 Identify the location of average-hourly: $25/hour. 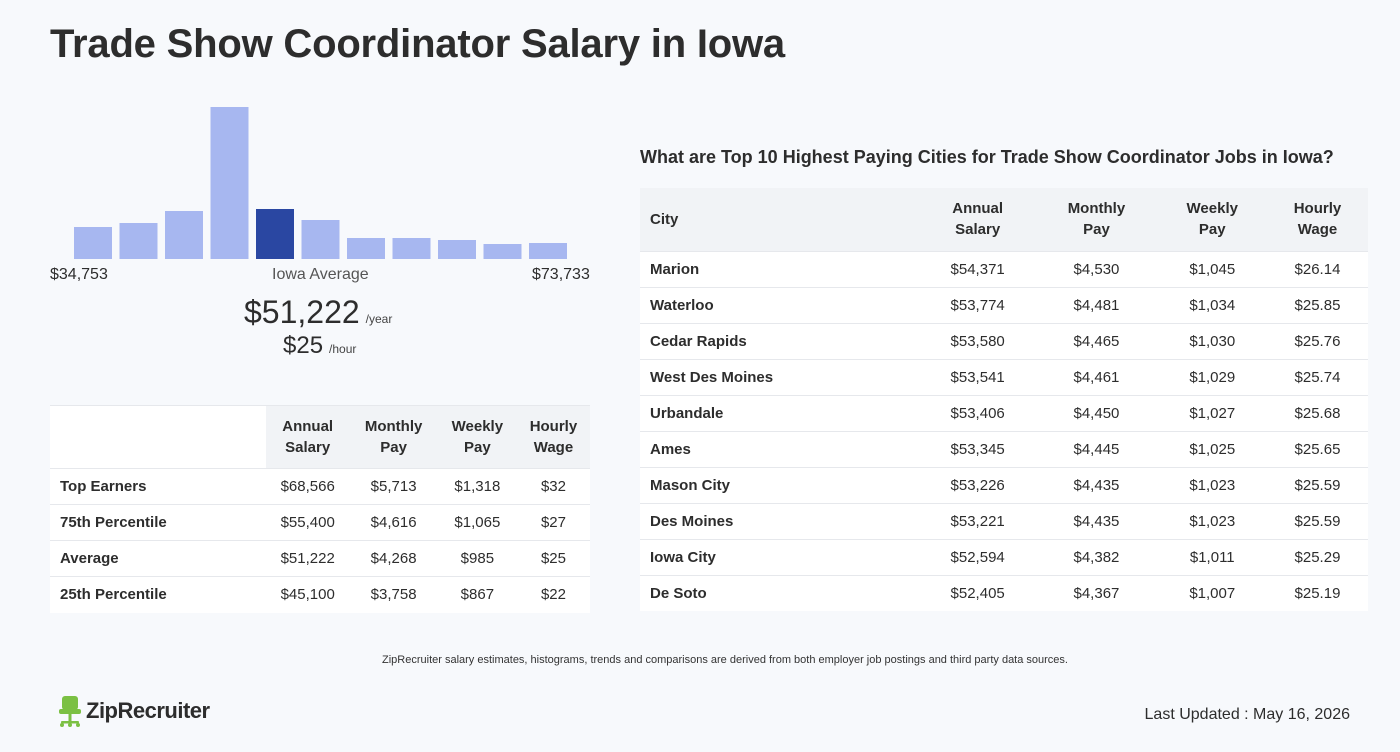
(319, 346).